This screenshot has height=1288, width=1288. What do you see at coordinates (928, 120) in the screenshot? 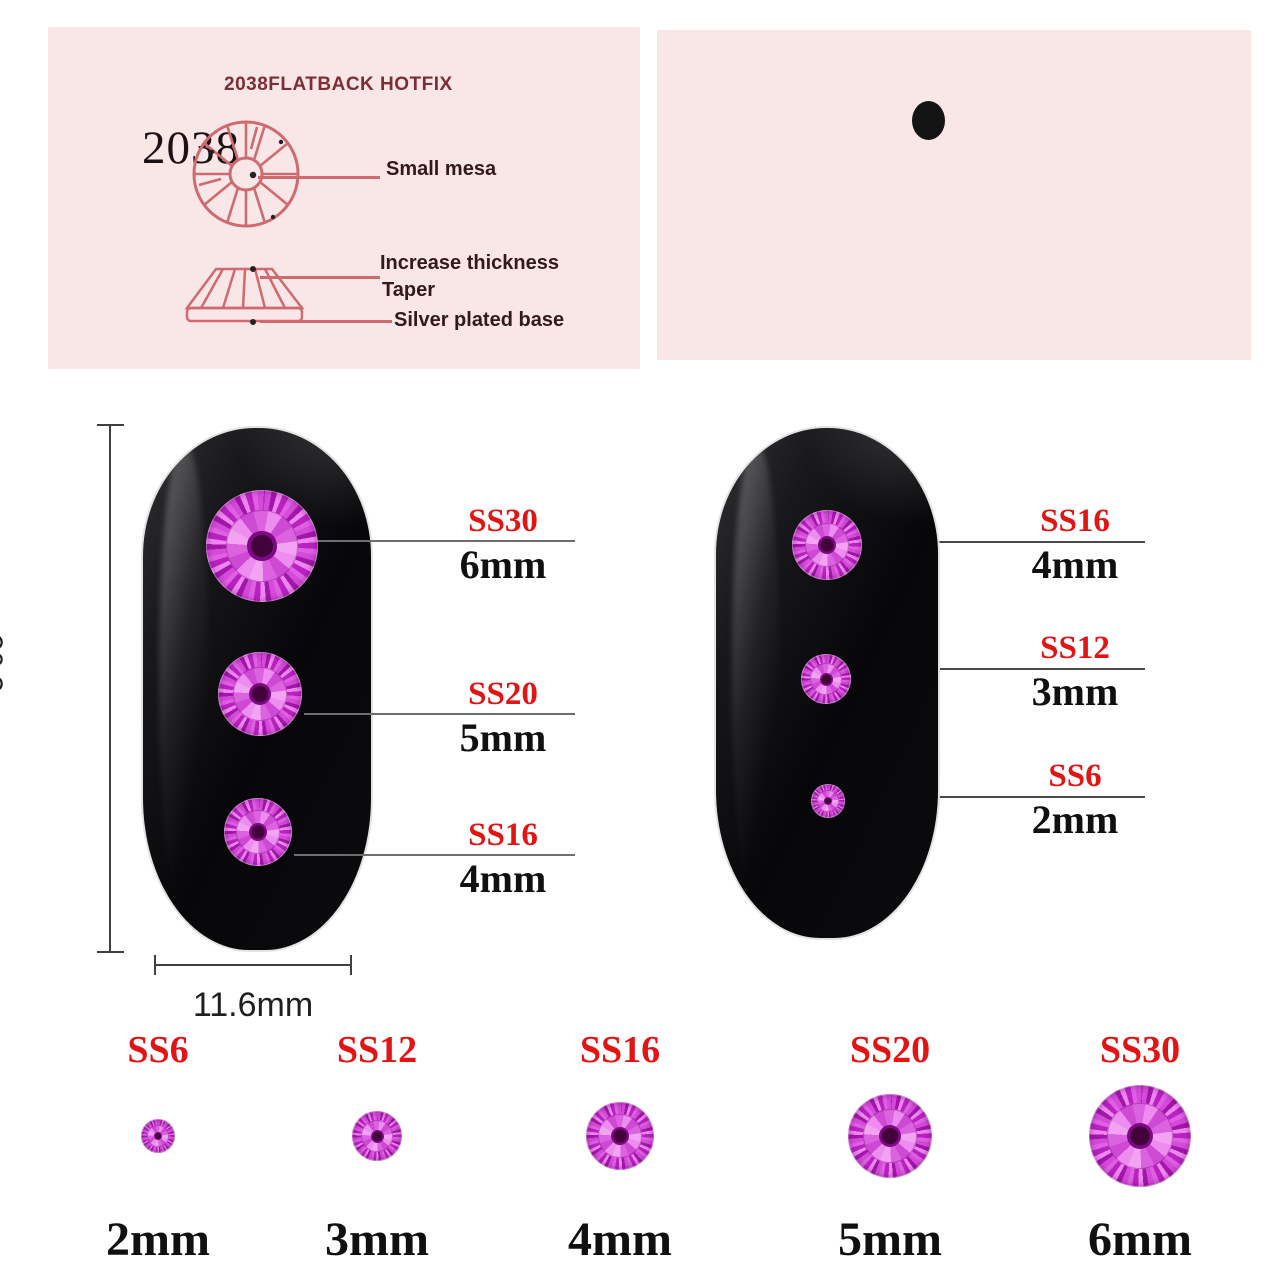
I see `i-dot-accent` at bounding box center [928, 120].